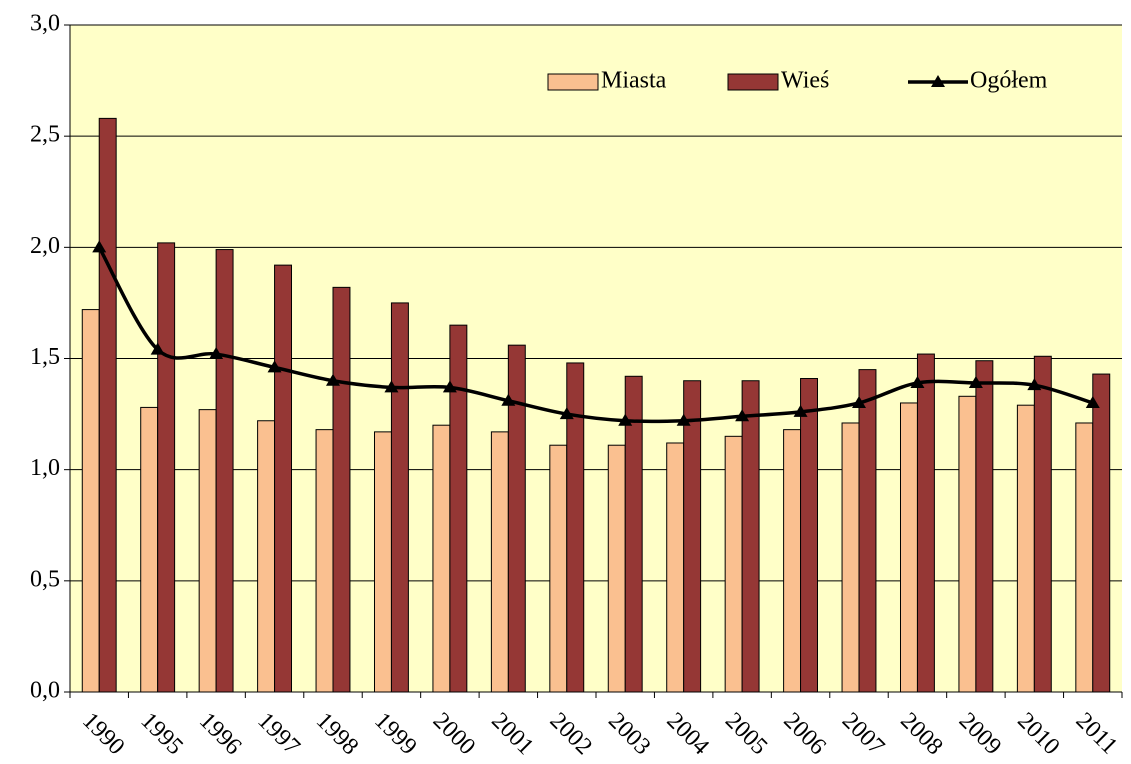 This screenshot has width=1131, height=764. Describe the element at coordinates (45, 24) in the screenshot. I see `y-tick-label: 3,0` at that location.